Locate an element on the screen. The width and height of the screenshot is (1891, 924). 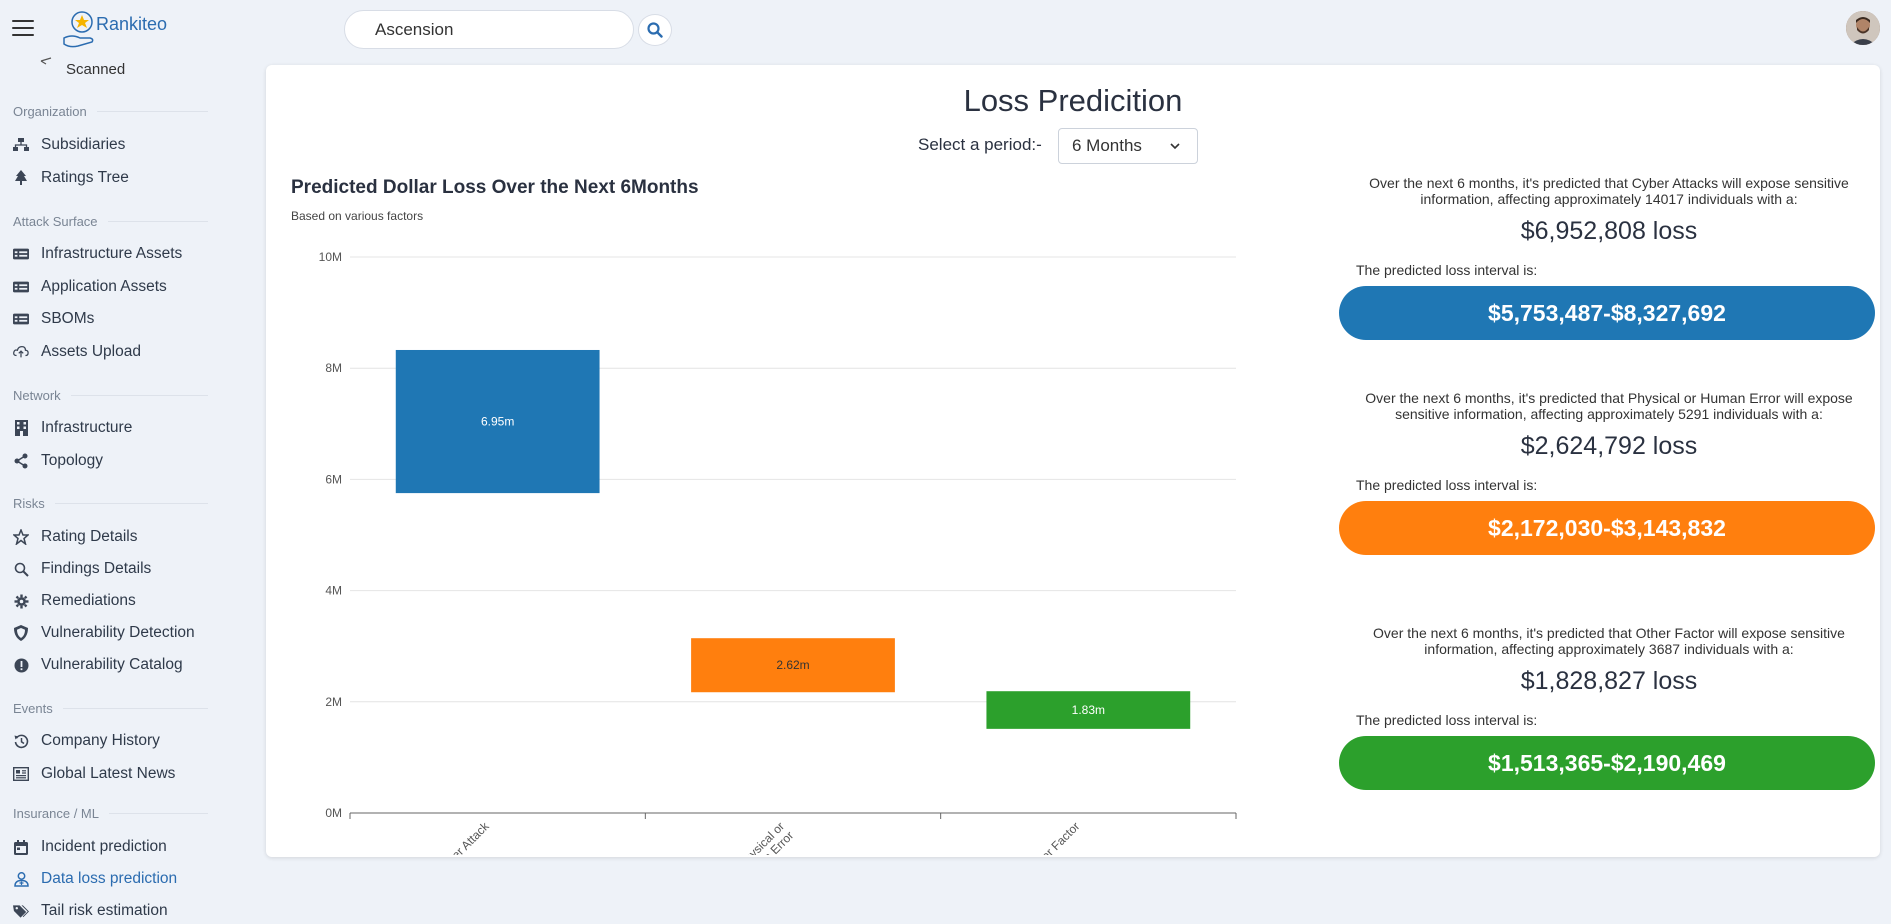
sidebar-item-remediations: Remediations is located at coordinates (113, 601).